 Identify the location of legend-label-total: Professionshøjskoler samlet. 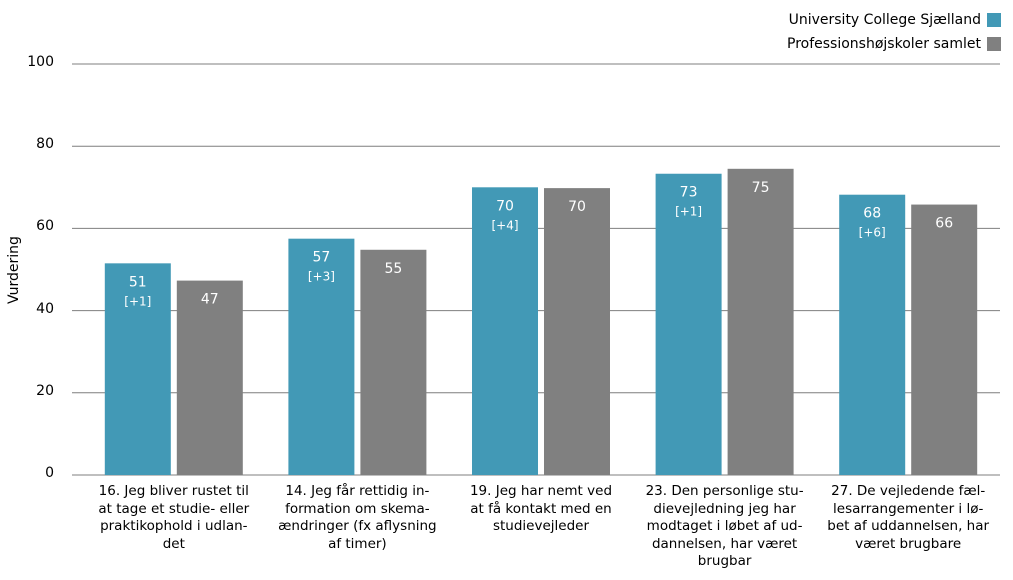
(884, 44).